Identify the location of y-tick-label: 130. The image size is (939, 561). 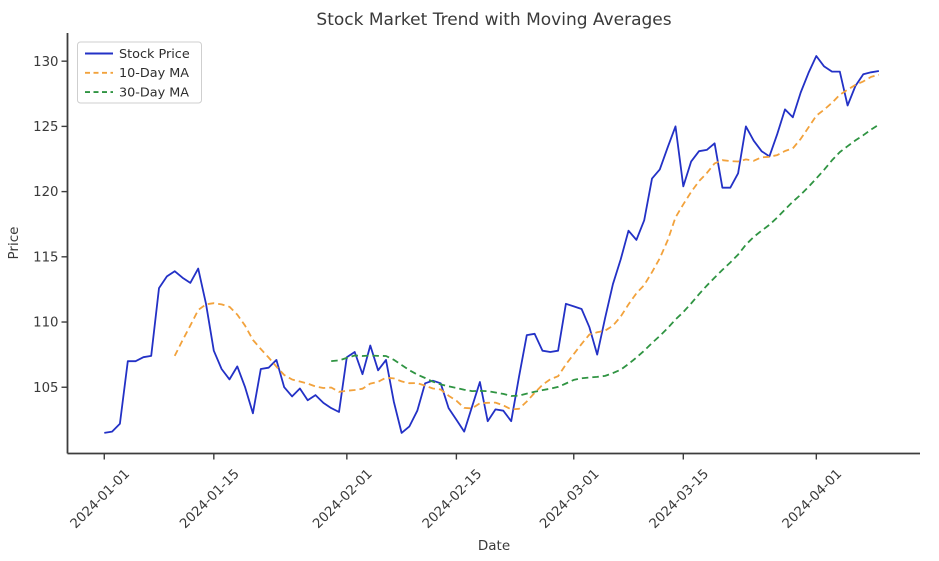
(45, 62).